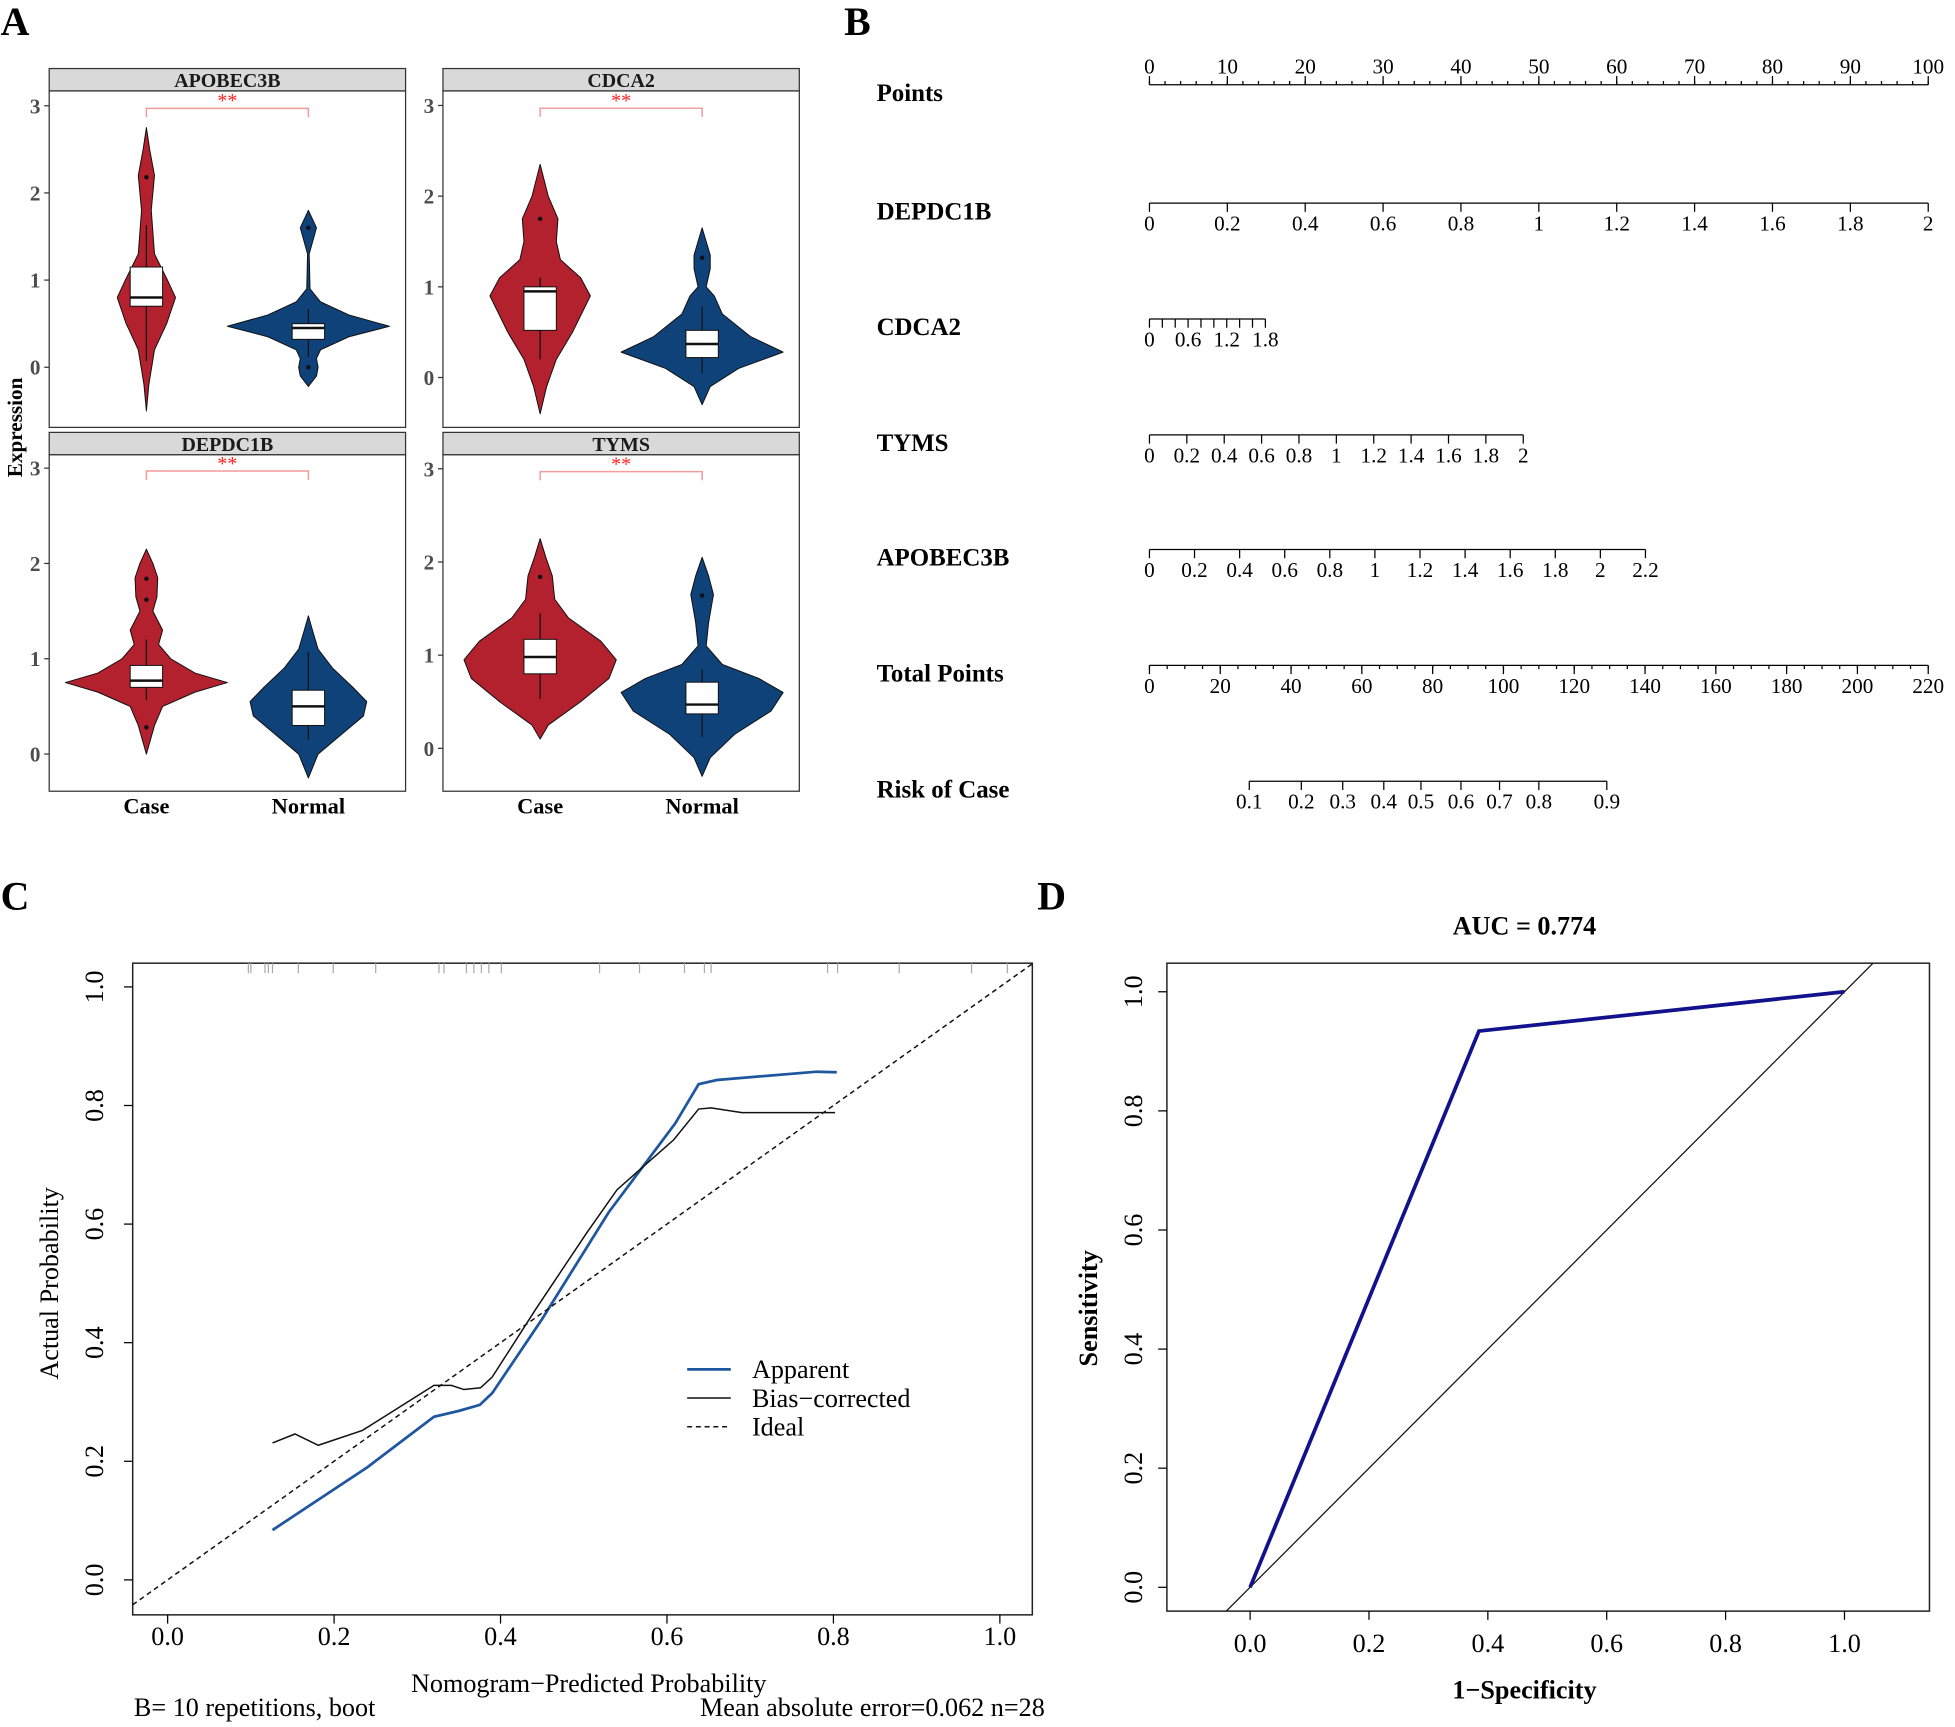 The width and height of the screenshot is (1955, 1727). I want to click on y-tick-label: 2, so click(35, 193).